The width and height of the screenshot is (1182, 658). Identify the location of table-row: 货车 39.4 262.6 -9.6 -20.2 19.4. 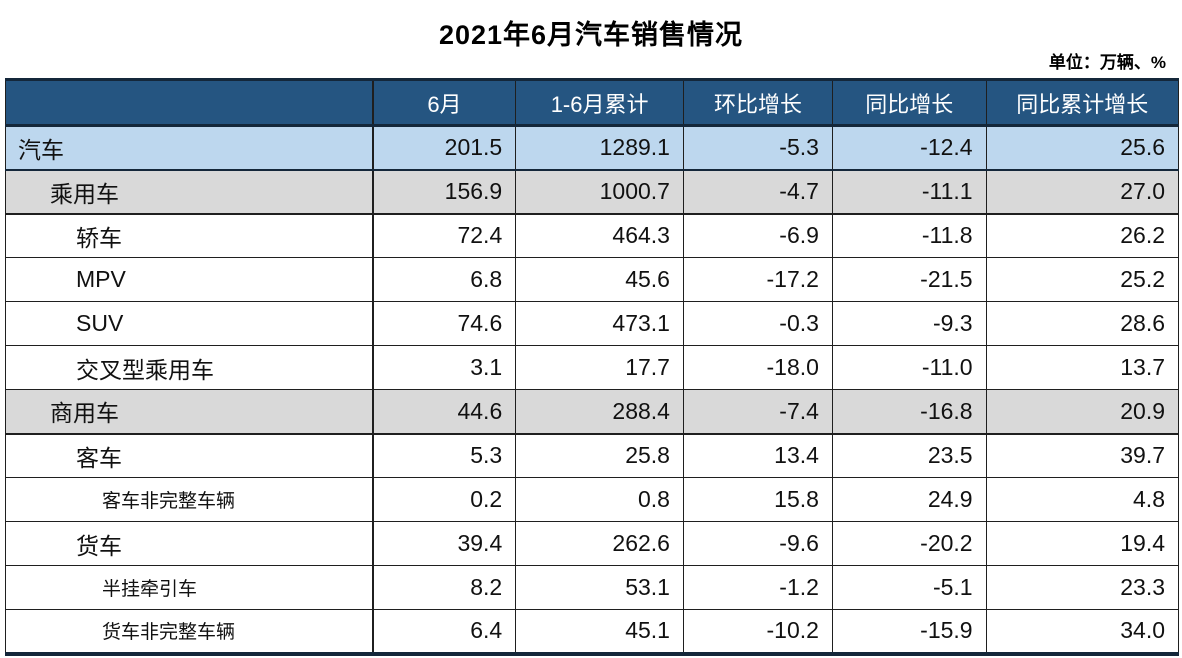
(592, 543).